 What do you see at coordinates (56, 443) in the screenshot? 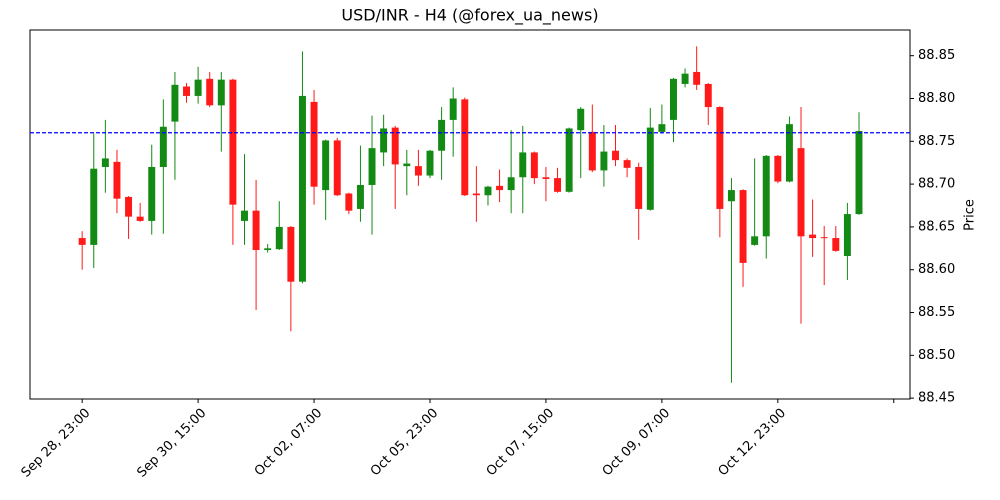
I see `x-tick-label: Sep 28, 23:00` at bounding box center [56, 443].